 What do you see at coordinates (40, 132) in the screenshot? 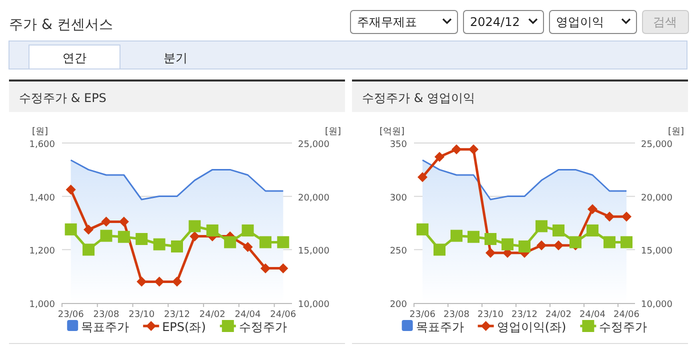
I see `y-axis-title: [원]` at bounding box center [40, 132].